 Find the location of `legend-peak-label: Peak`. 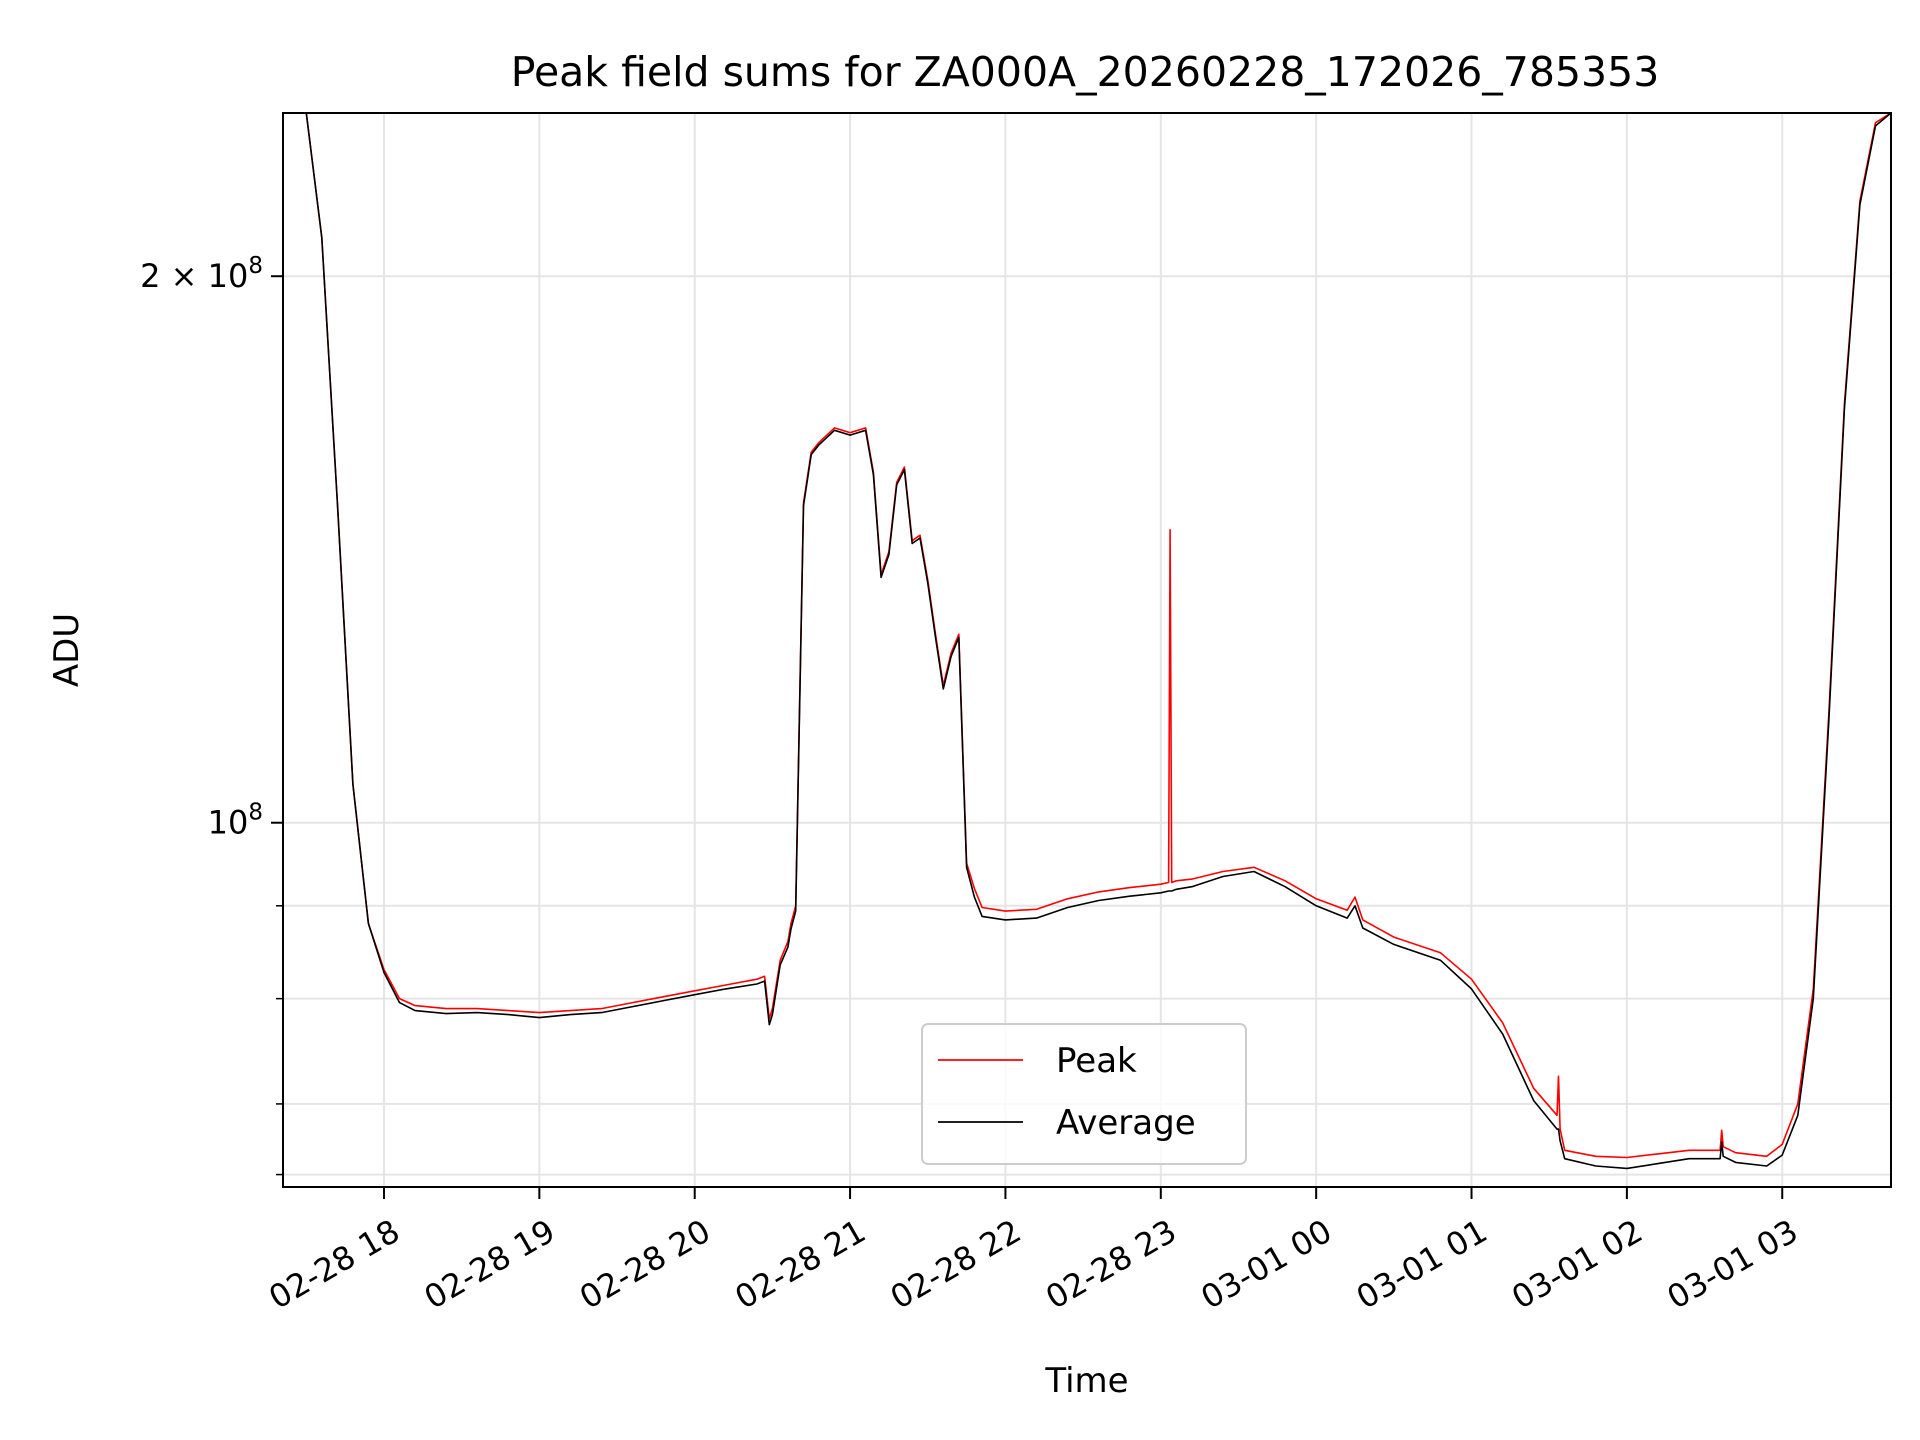

legend-peak-label: Peak is located at coordinates (1096, 1061).